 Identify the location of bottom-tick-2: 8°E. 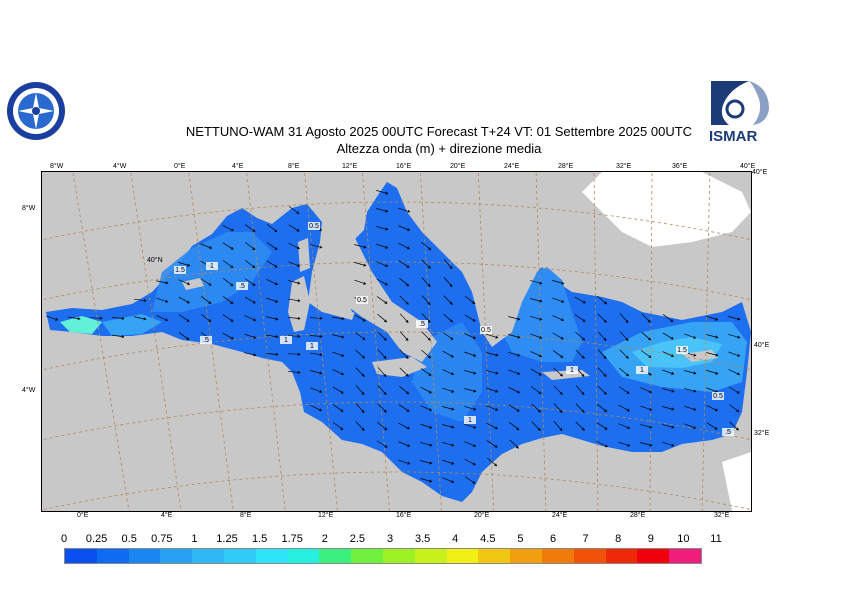
(246, 515).